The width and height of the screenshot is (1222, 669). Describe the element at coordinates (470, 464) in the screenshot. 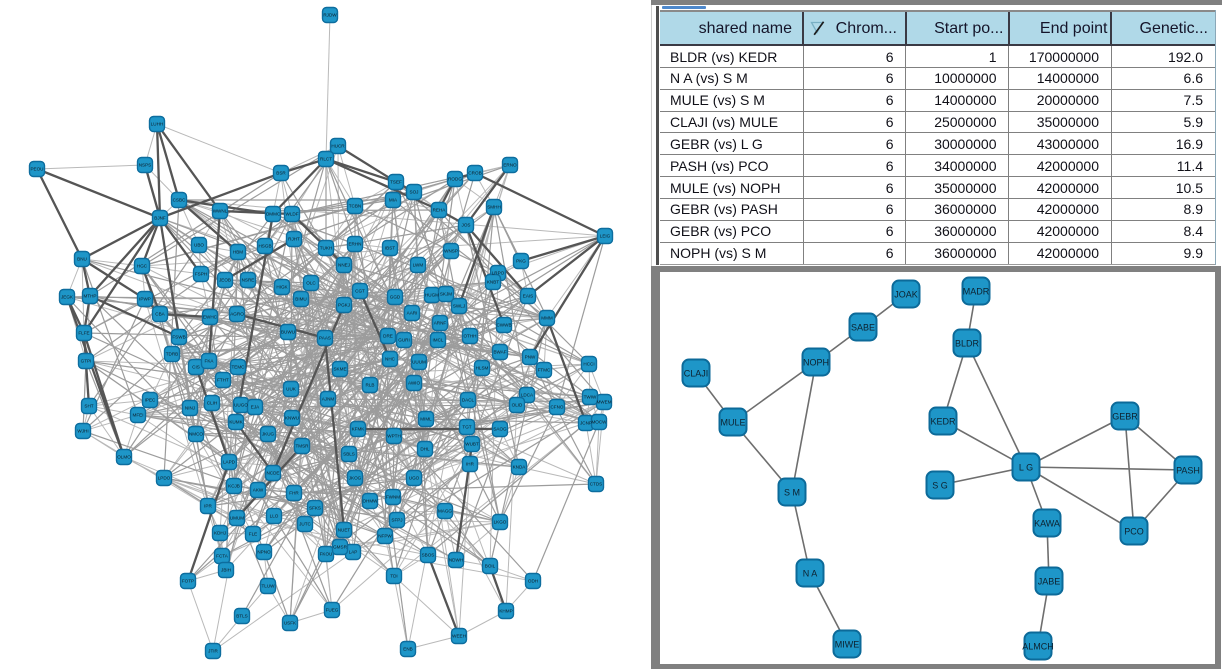

I see `svg-text: IHR` at that location.